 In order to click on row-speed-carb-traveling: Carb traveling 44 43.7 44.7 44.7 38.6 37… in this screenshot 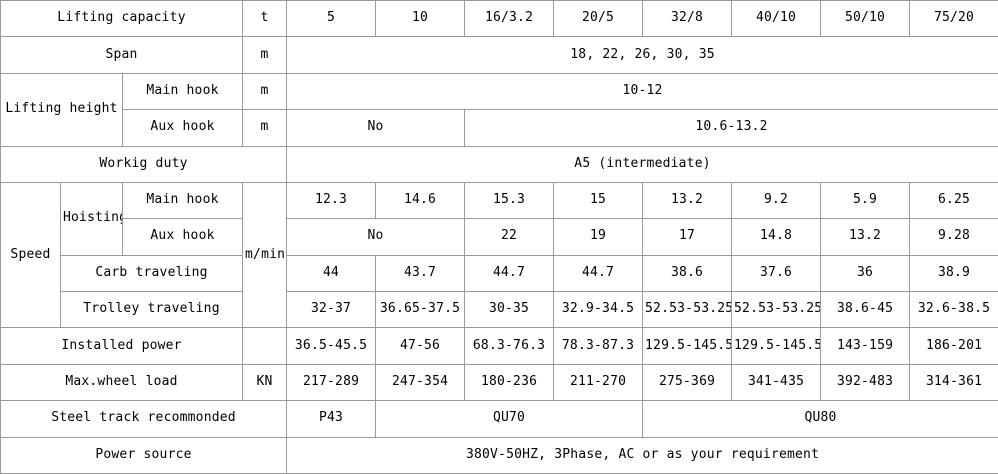, I will do `click(499, 273)`.